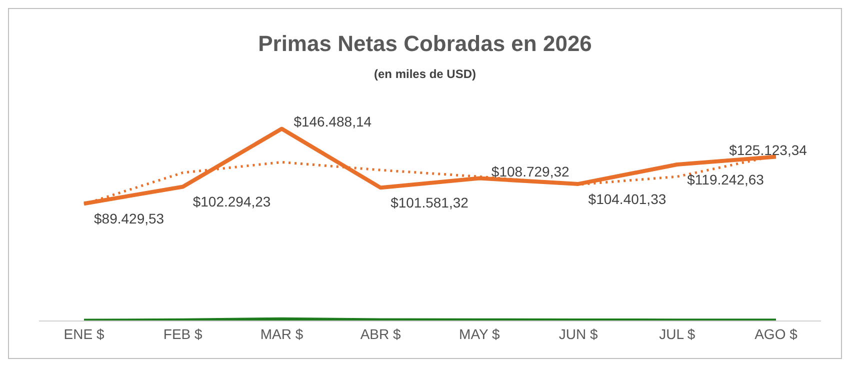  I want to click on data-label: $125.123,34, so click(768, 150).